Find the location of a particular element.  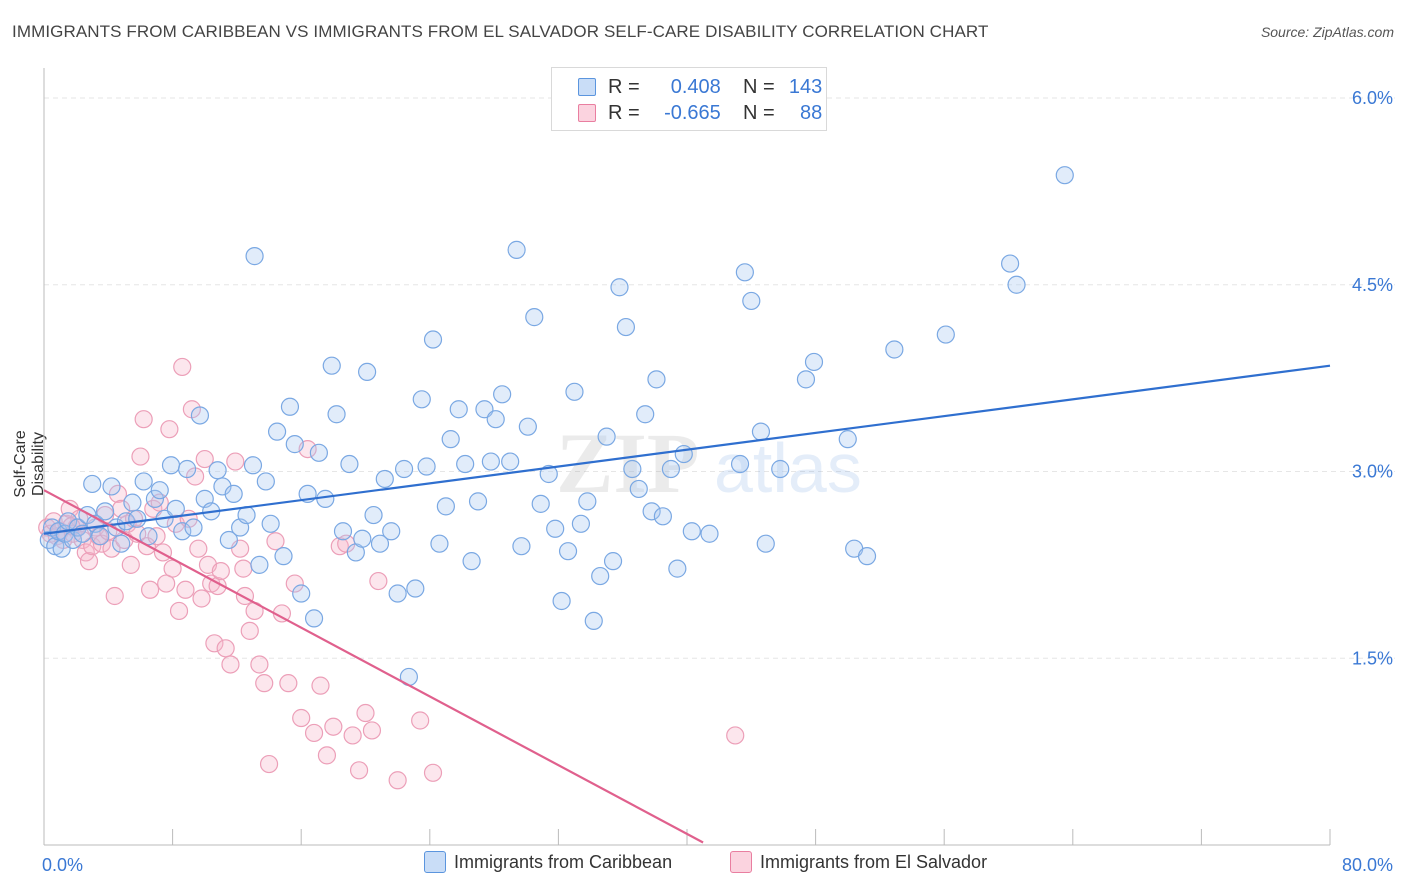

series-swatch-caribbean is located at coordinates (435, 862).